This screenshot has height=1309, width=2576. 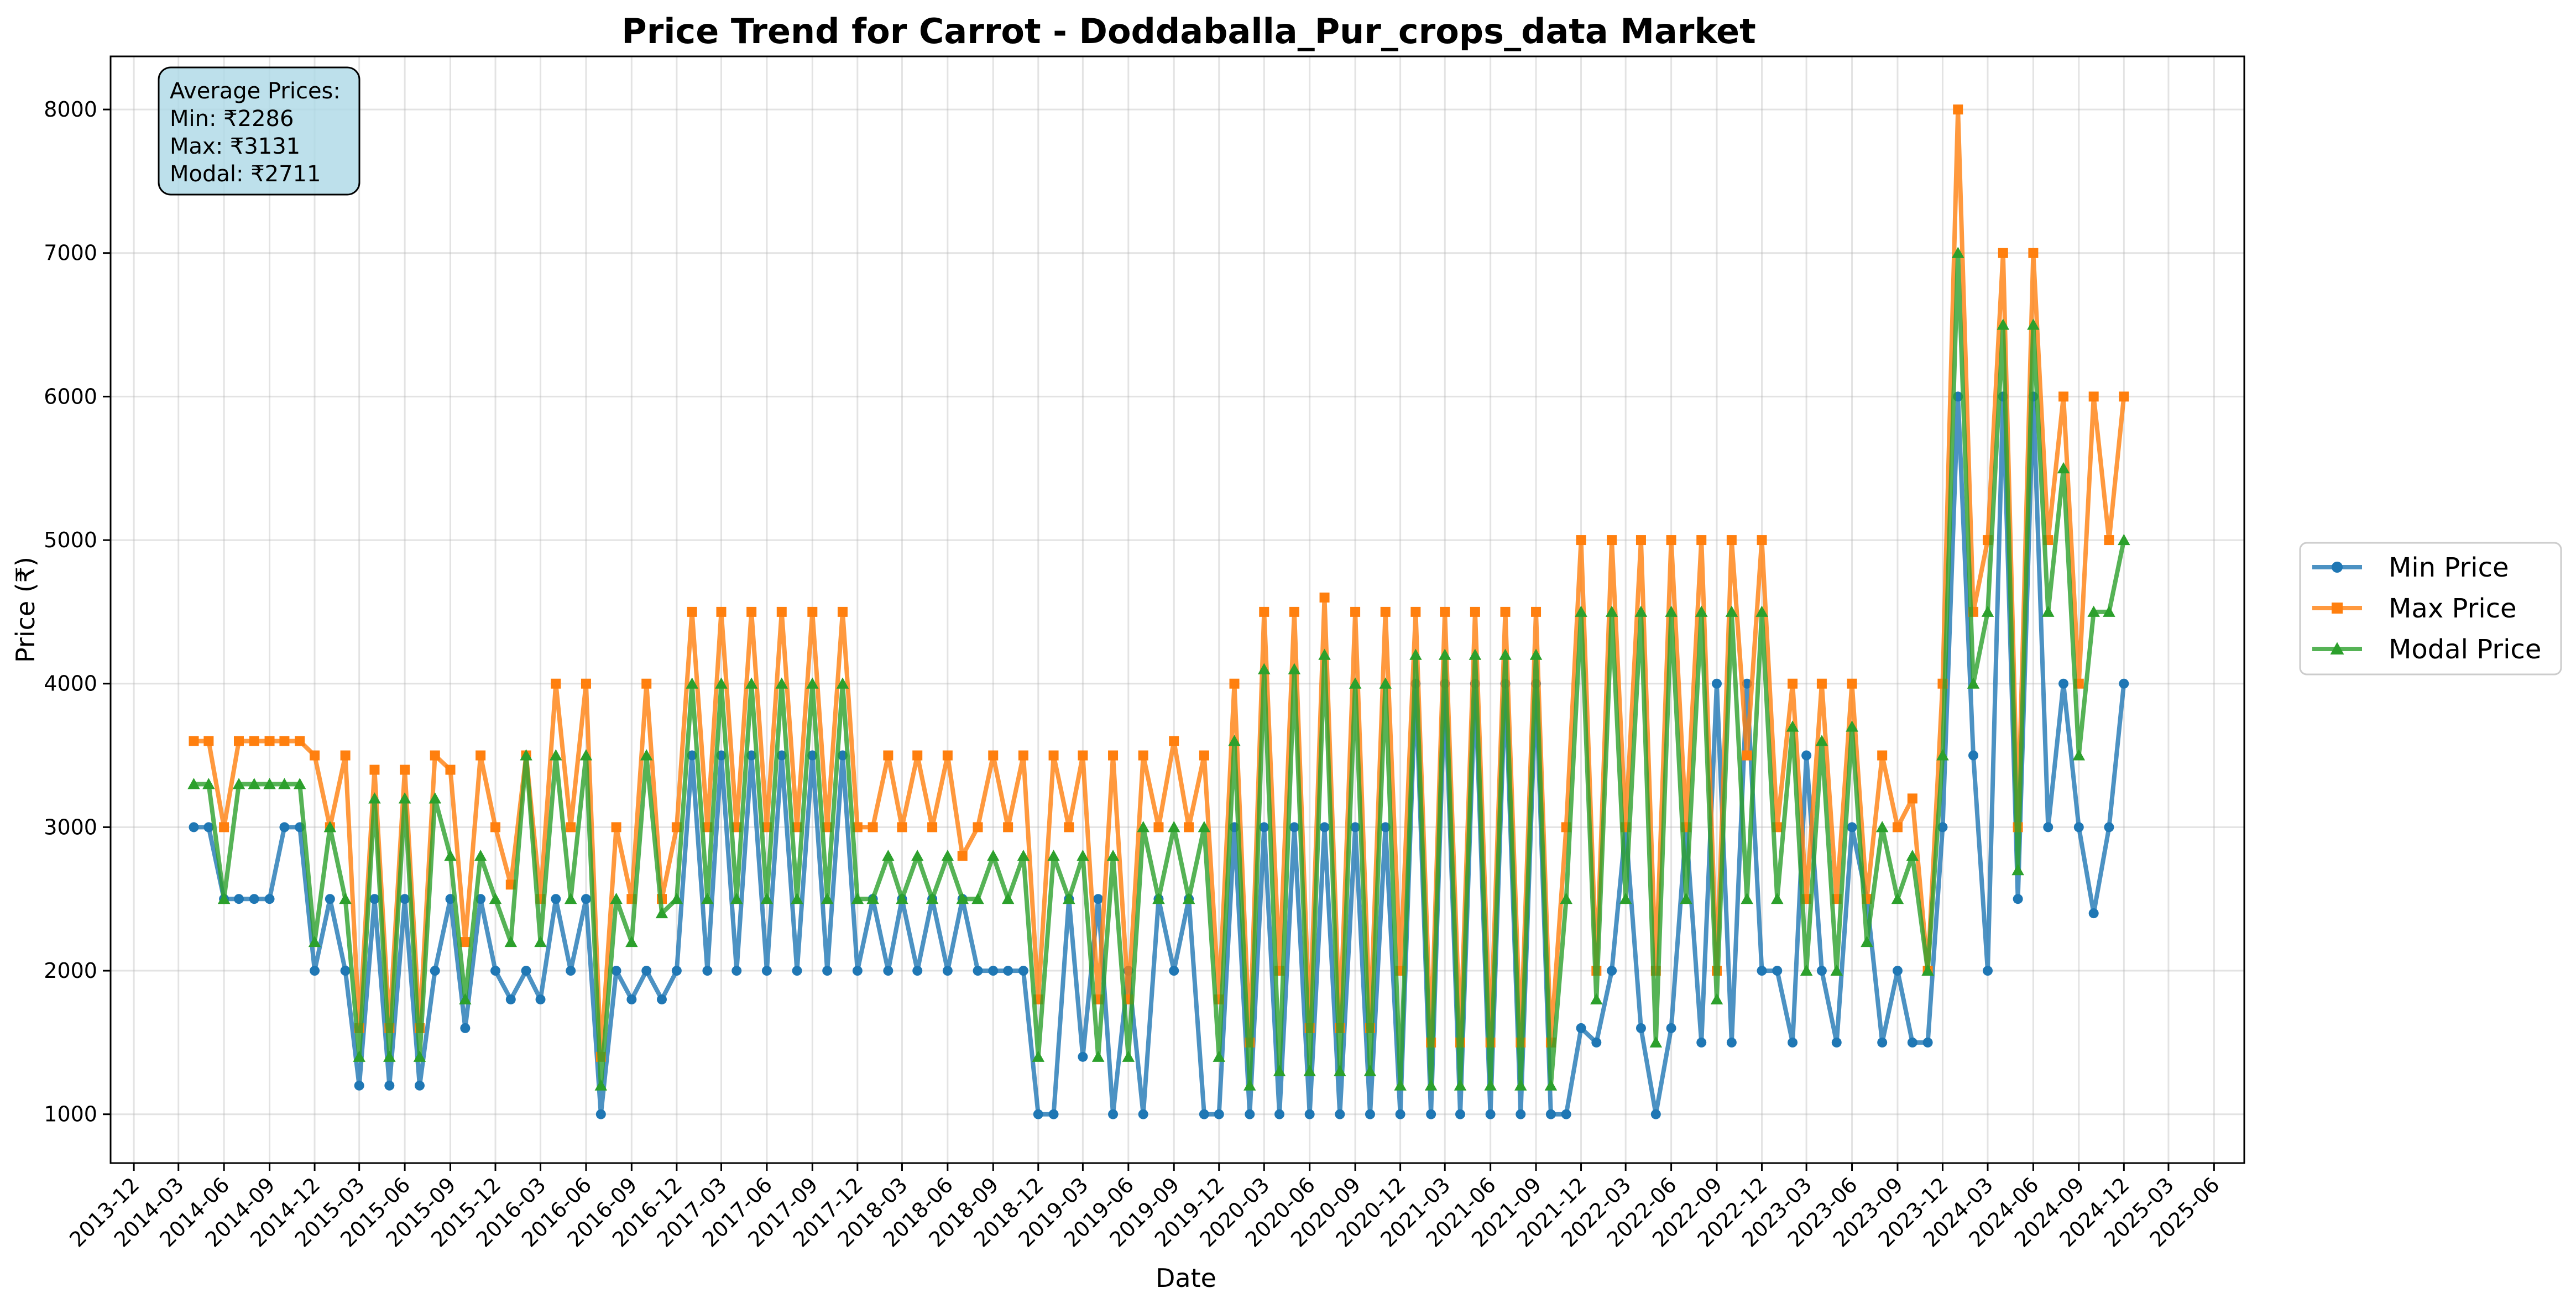 What do you see at coordinates (232, 119) in the screenshot?
I see `stats-min: Min: ₹2286` at bounding box center [232, 119].